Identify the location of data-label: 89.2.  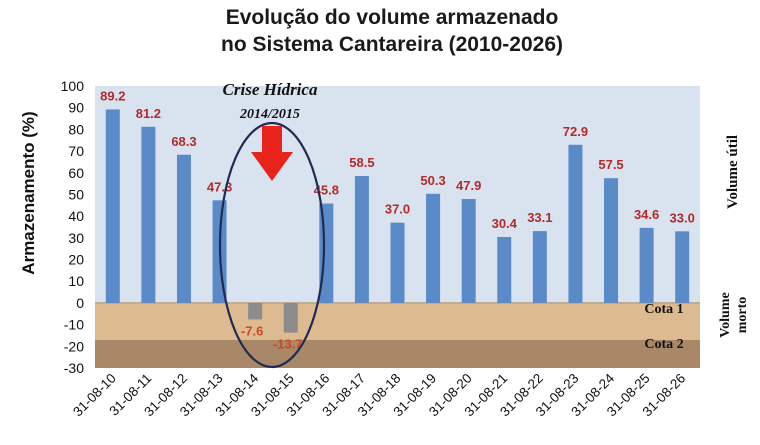
(112, 95).